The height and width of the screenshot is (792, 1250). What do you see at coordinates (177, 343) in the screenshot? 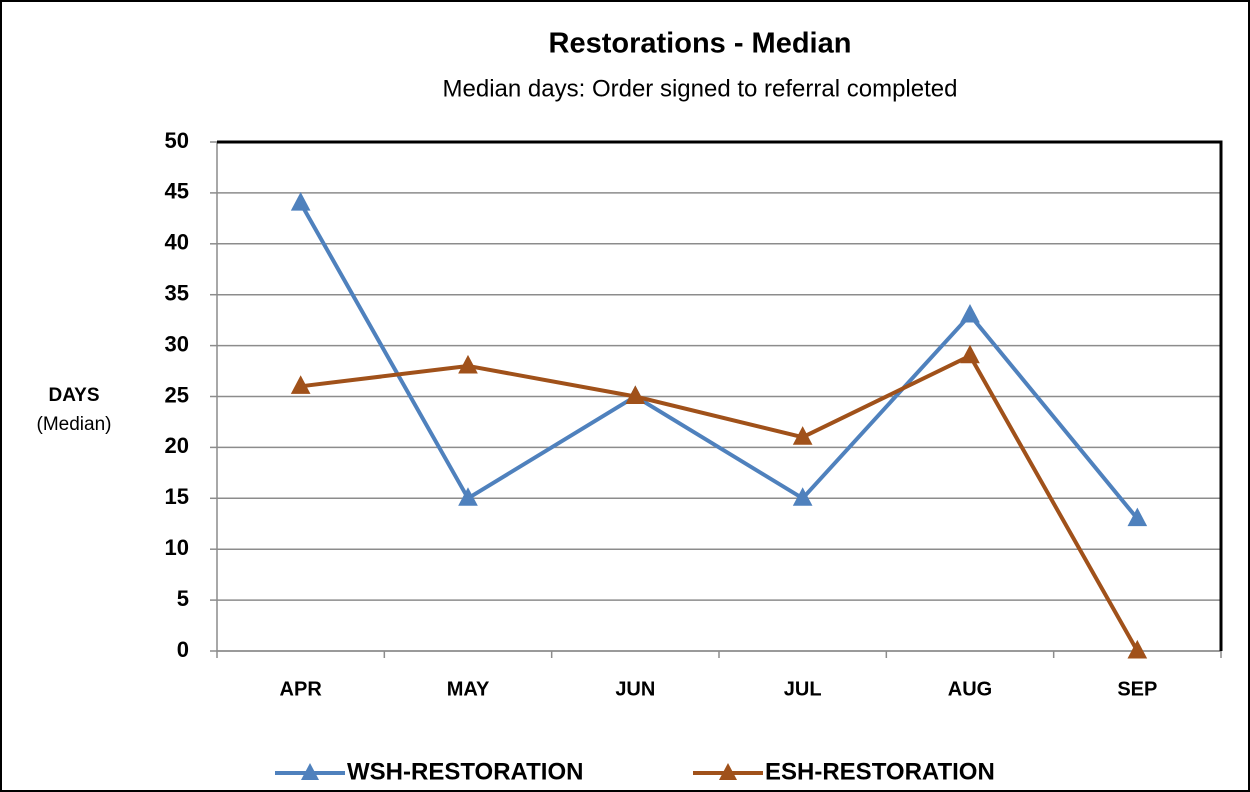
I see `y-tick-label: 30` at bounding box center [177, 343].